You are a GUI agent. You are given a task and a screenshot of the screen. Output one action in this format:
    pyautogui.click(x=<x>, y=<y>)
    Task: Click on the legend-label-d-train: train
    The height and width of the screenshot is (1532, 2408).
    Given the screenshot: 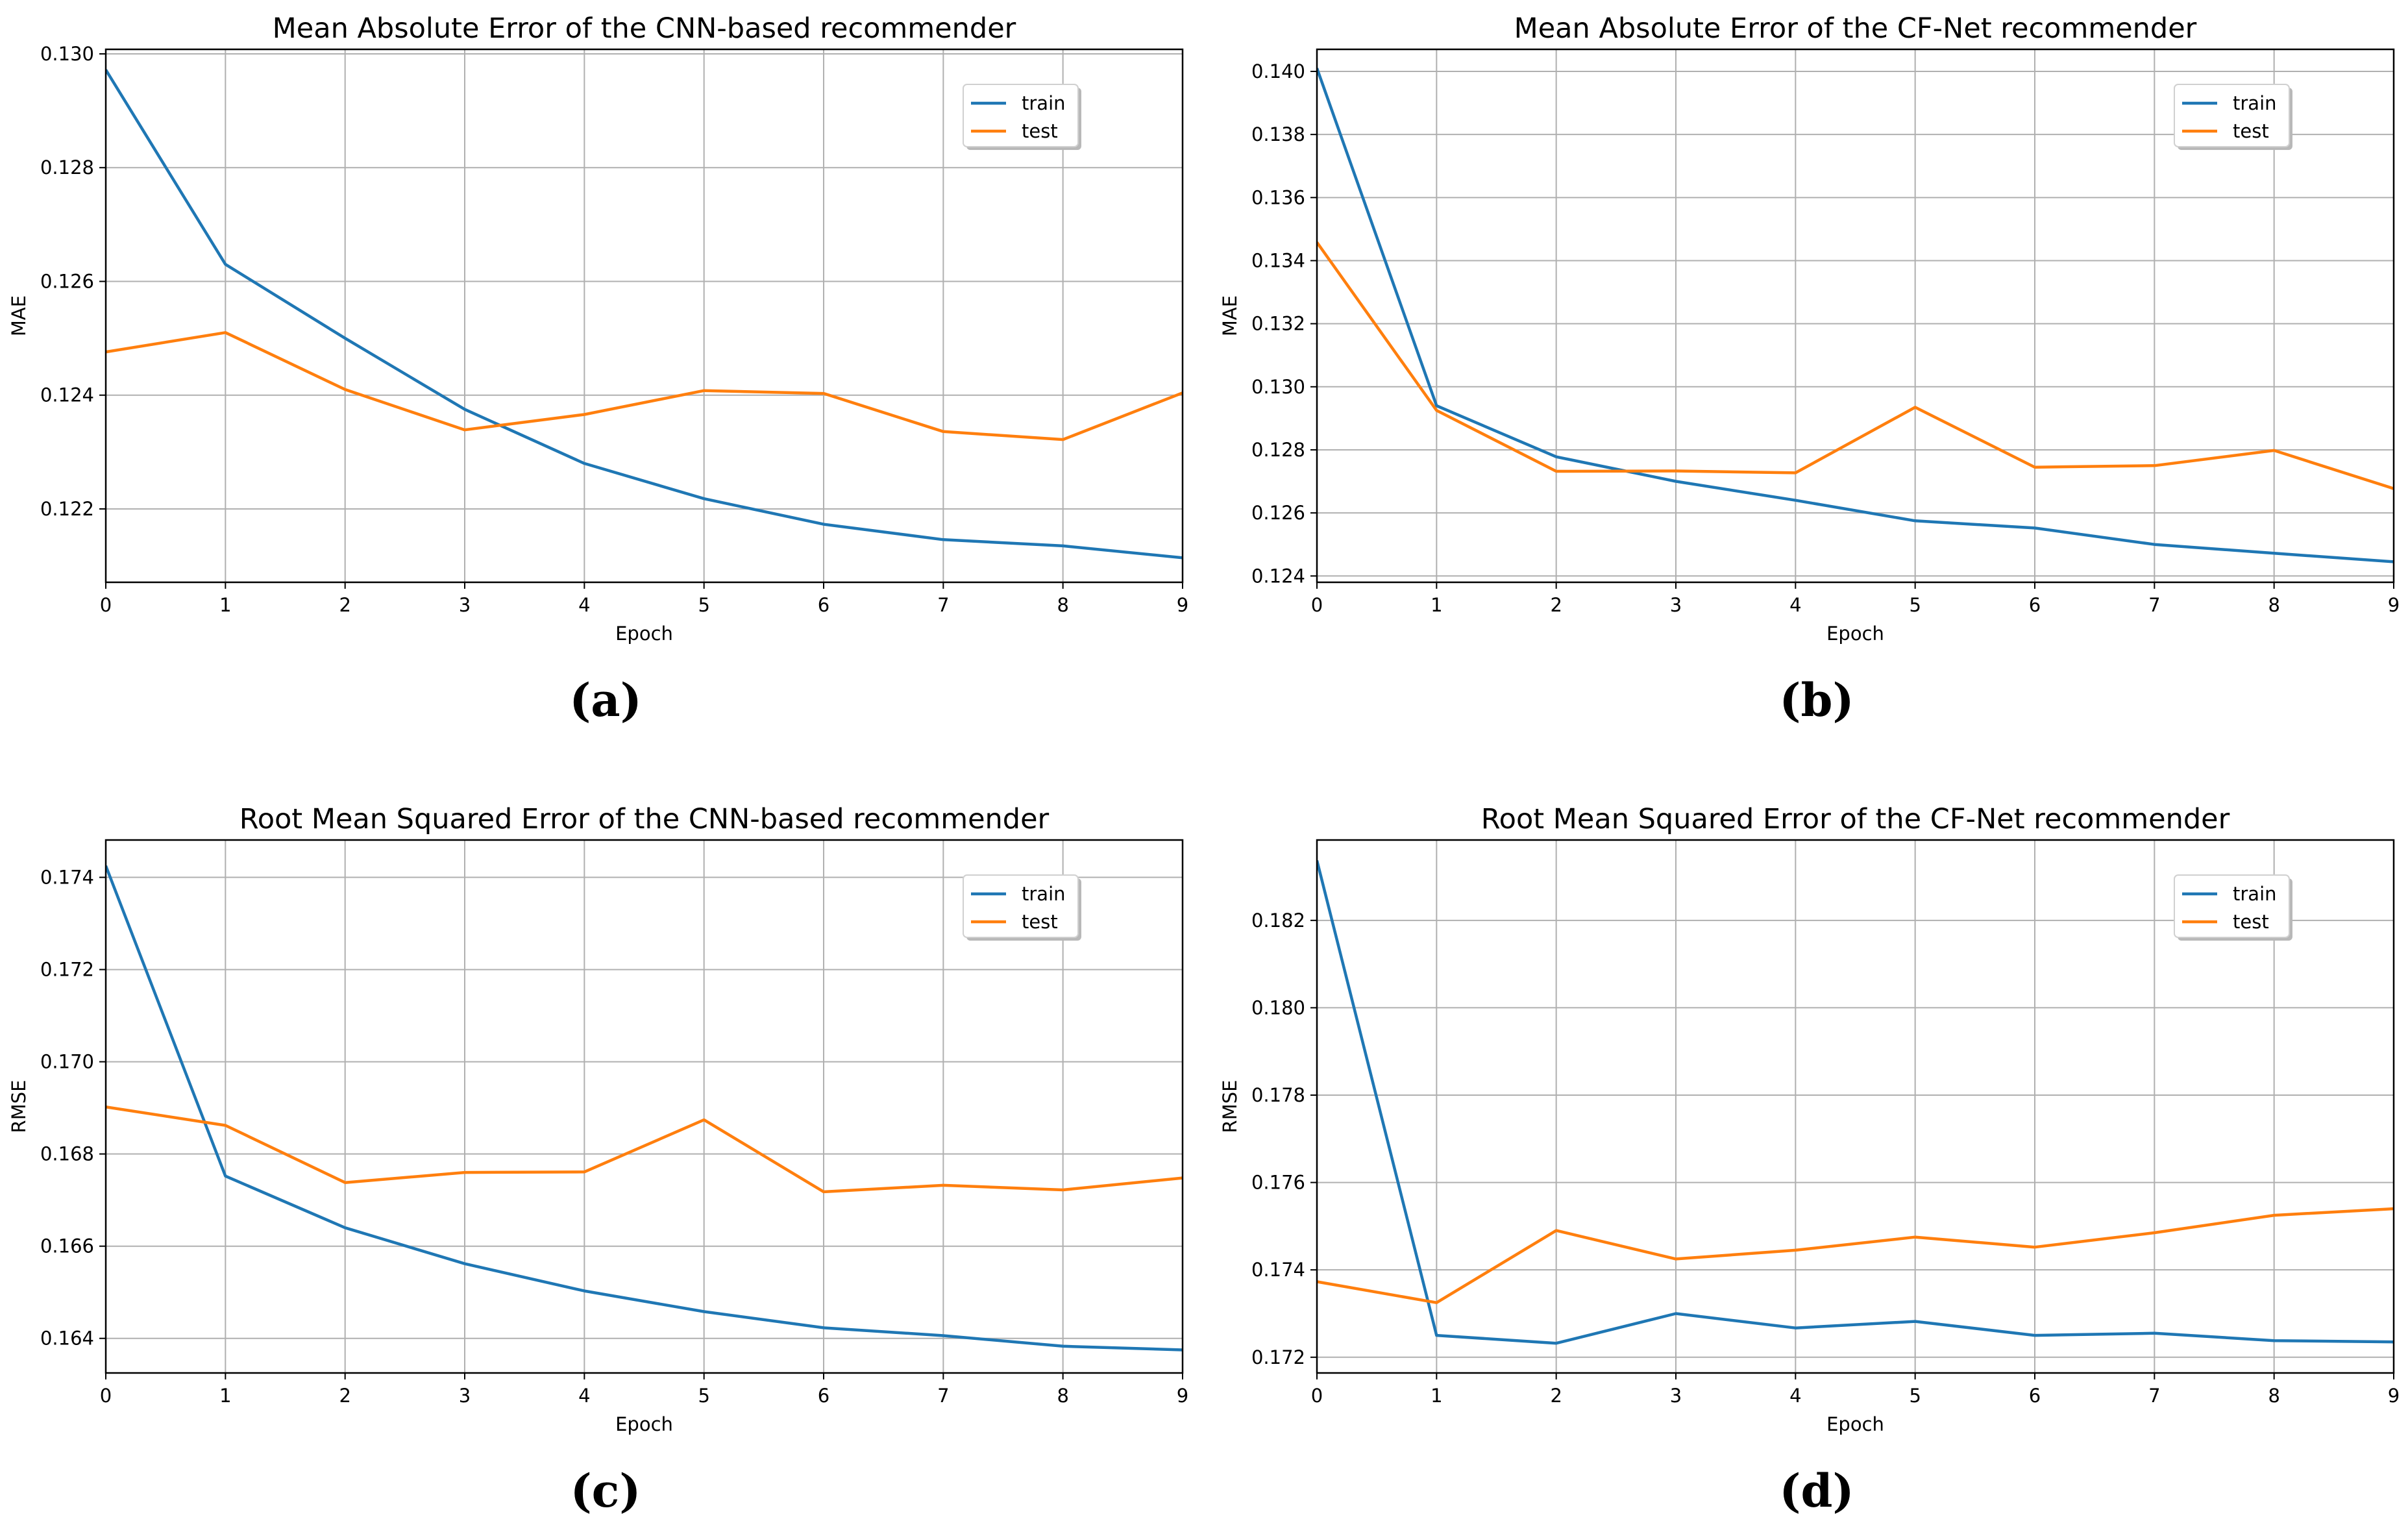 What is the action you would take?
    pyautogui.click(x=2255, y=894)
    